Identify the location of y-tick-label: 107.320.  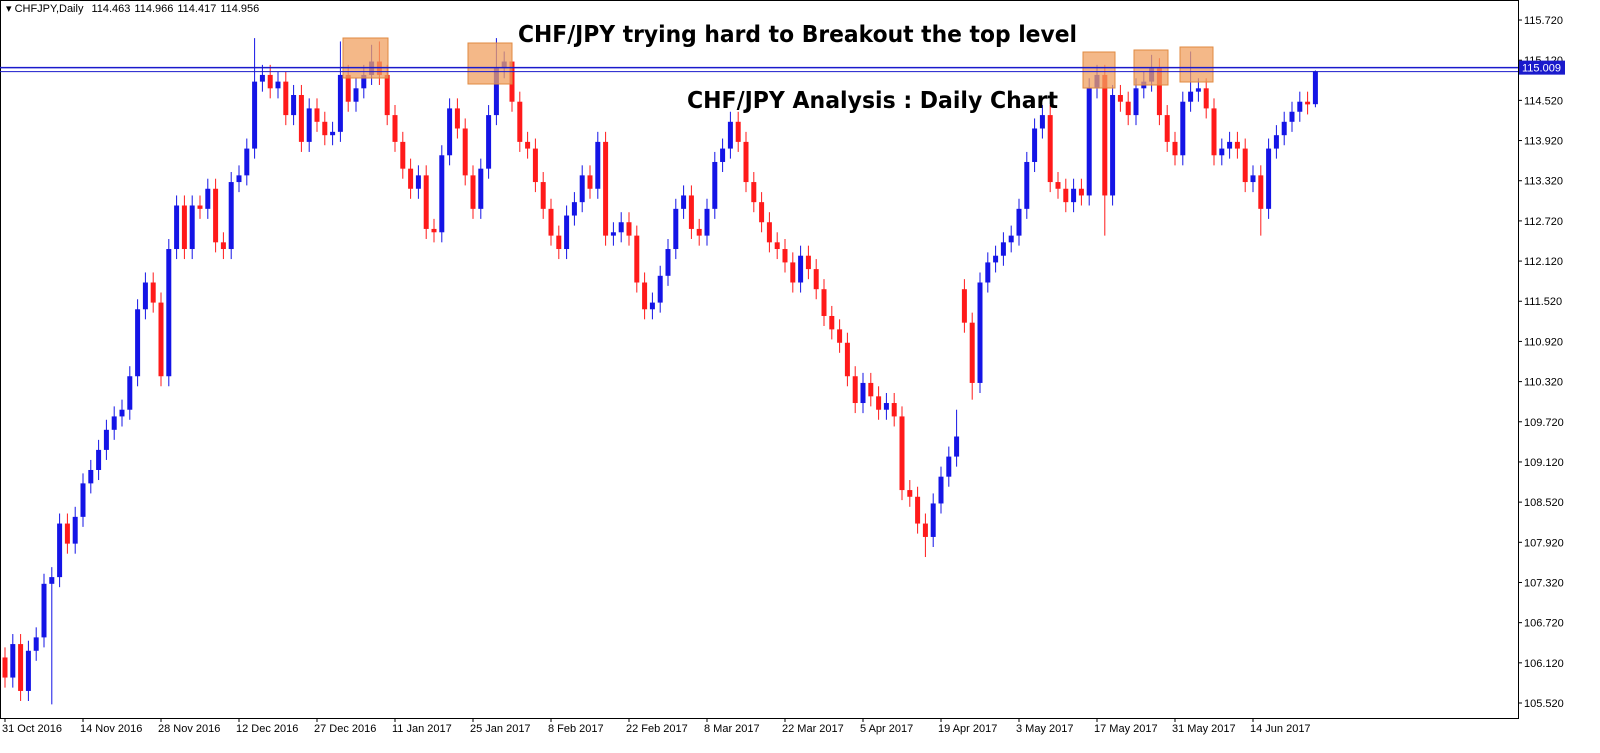
(1544, 583).